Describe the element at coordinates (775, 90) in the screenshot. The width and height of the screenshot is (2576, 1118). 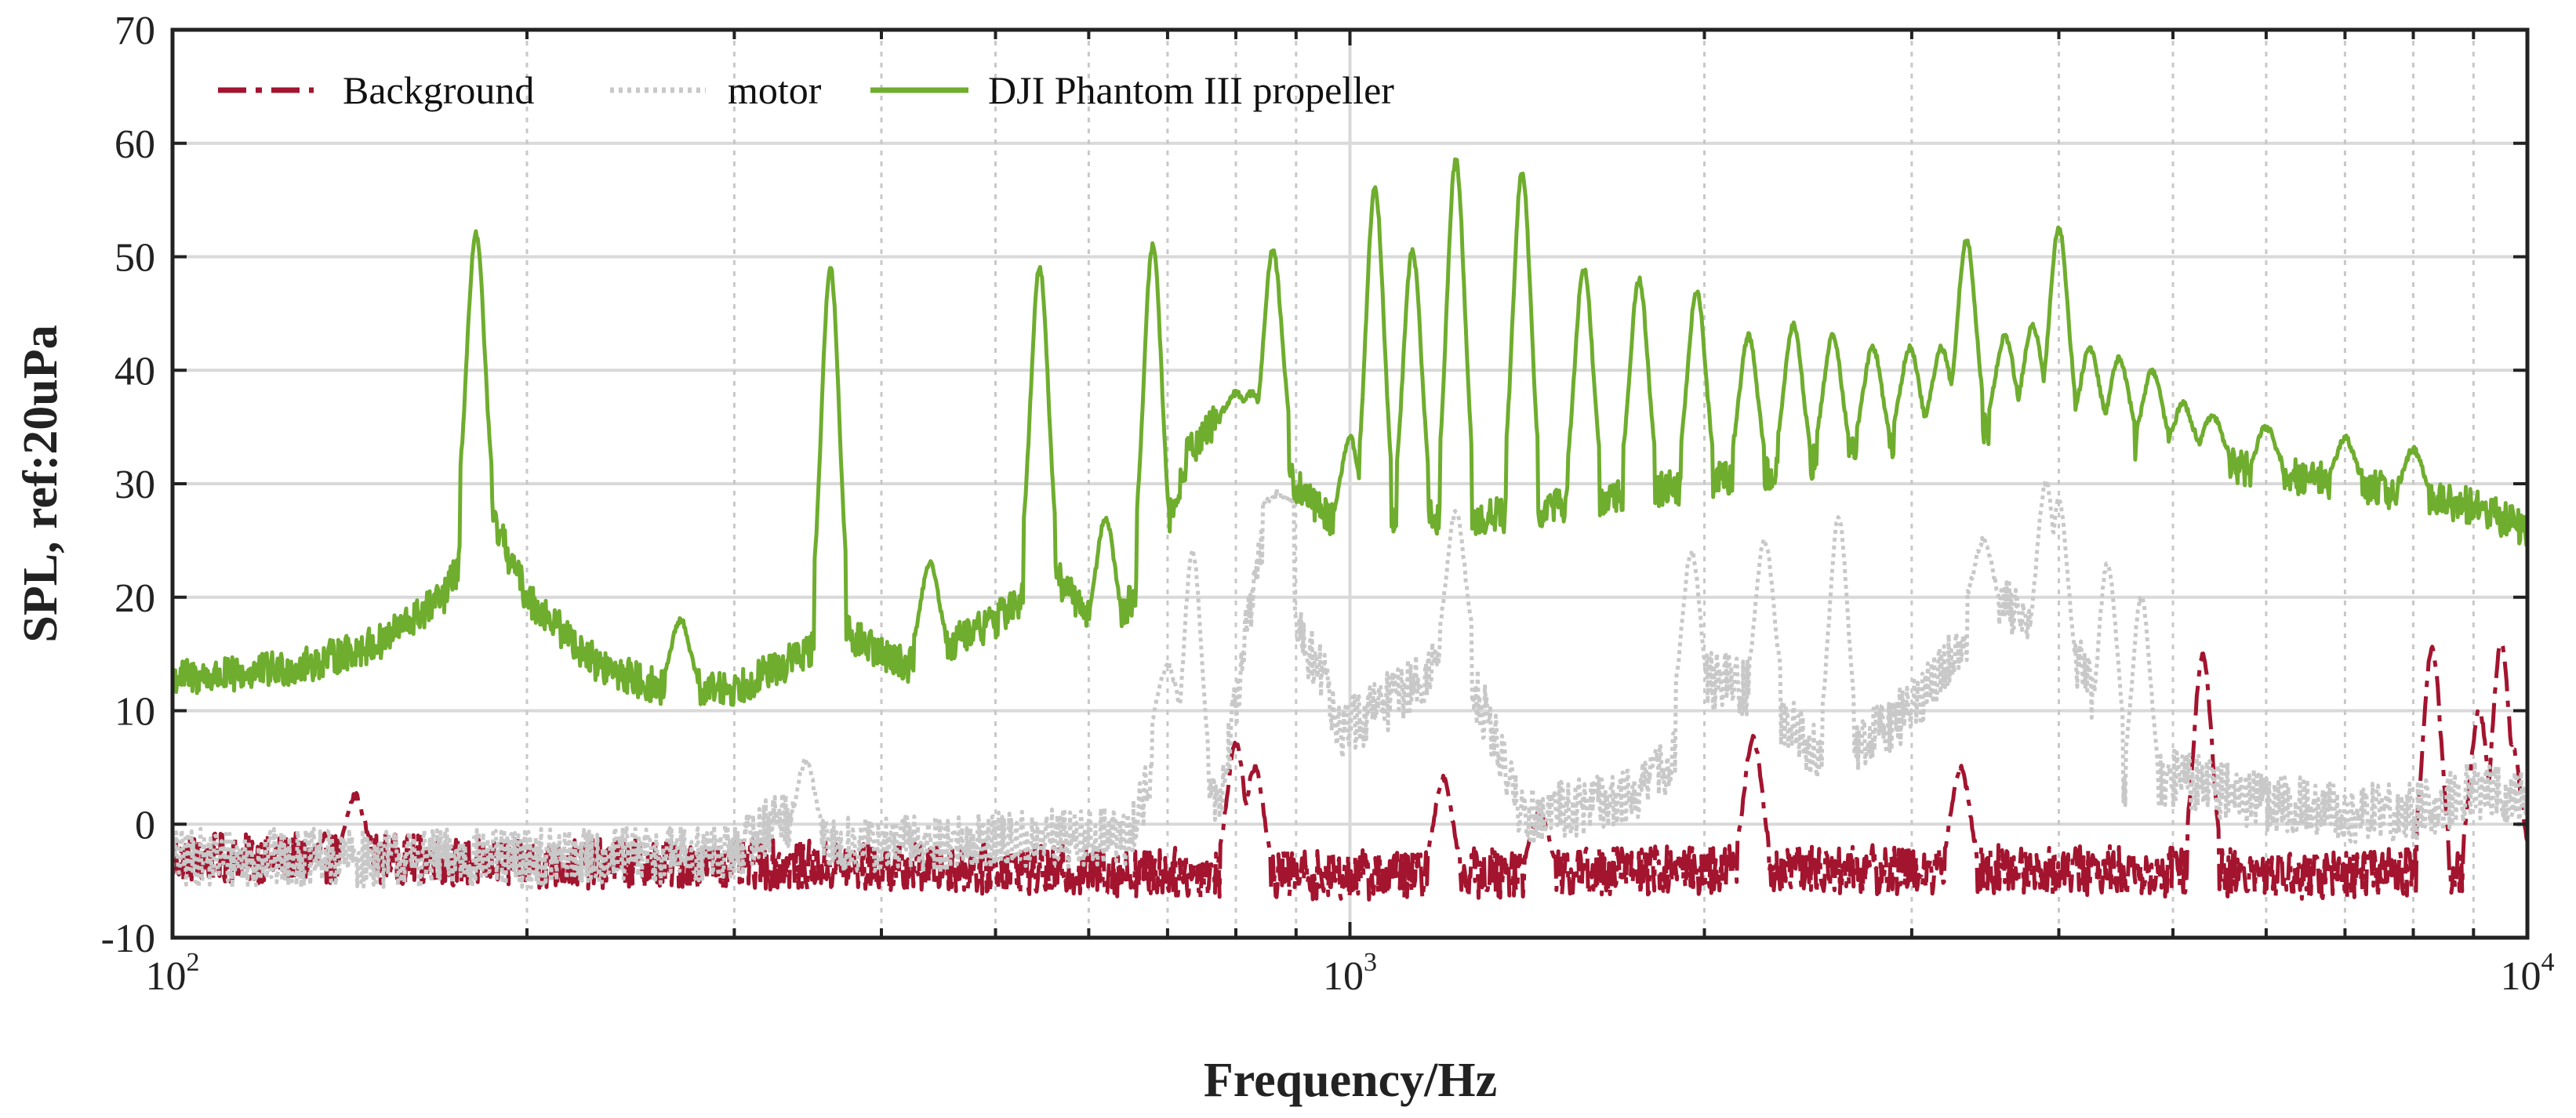
I see `legend-motor-label: motor` at that location.